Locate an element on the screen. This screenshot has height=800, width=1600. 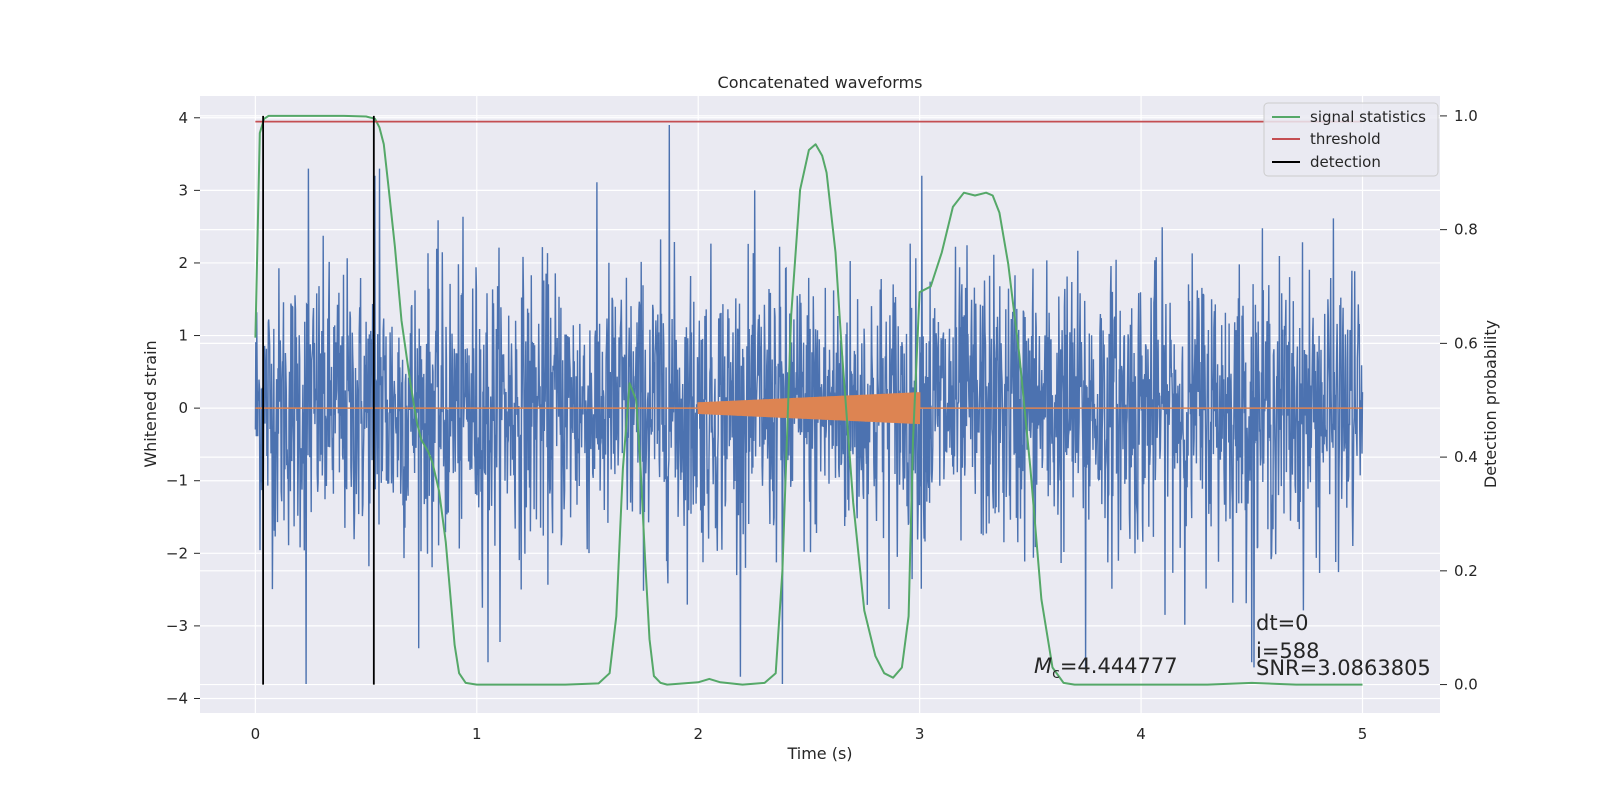
x-tick-label: 0 is located at coordinates (256, 734).